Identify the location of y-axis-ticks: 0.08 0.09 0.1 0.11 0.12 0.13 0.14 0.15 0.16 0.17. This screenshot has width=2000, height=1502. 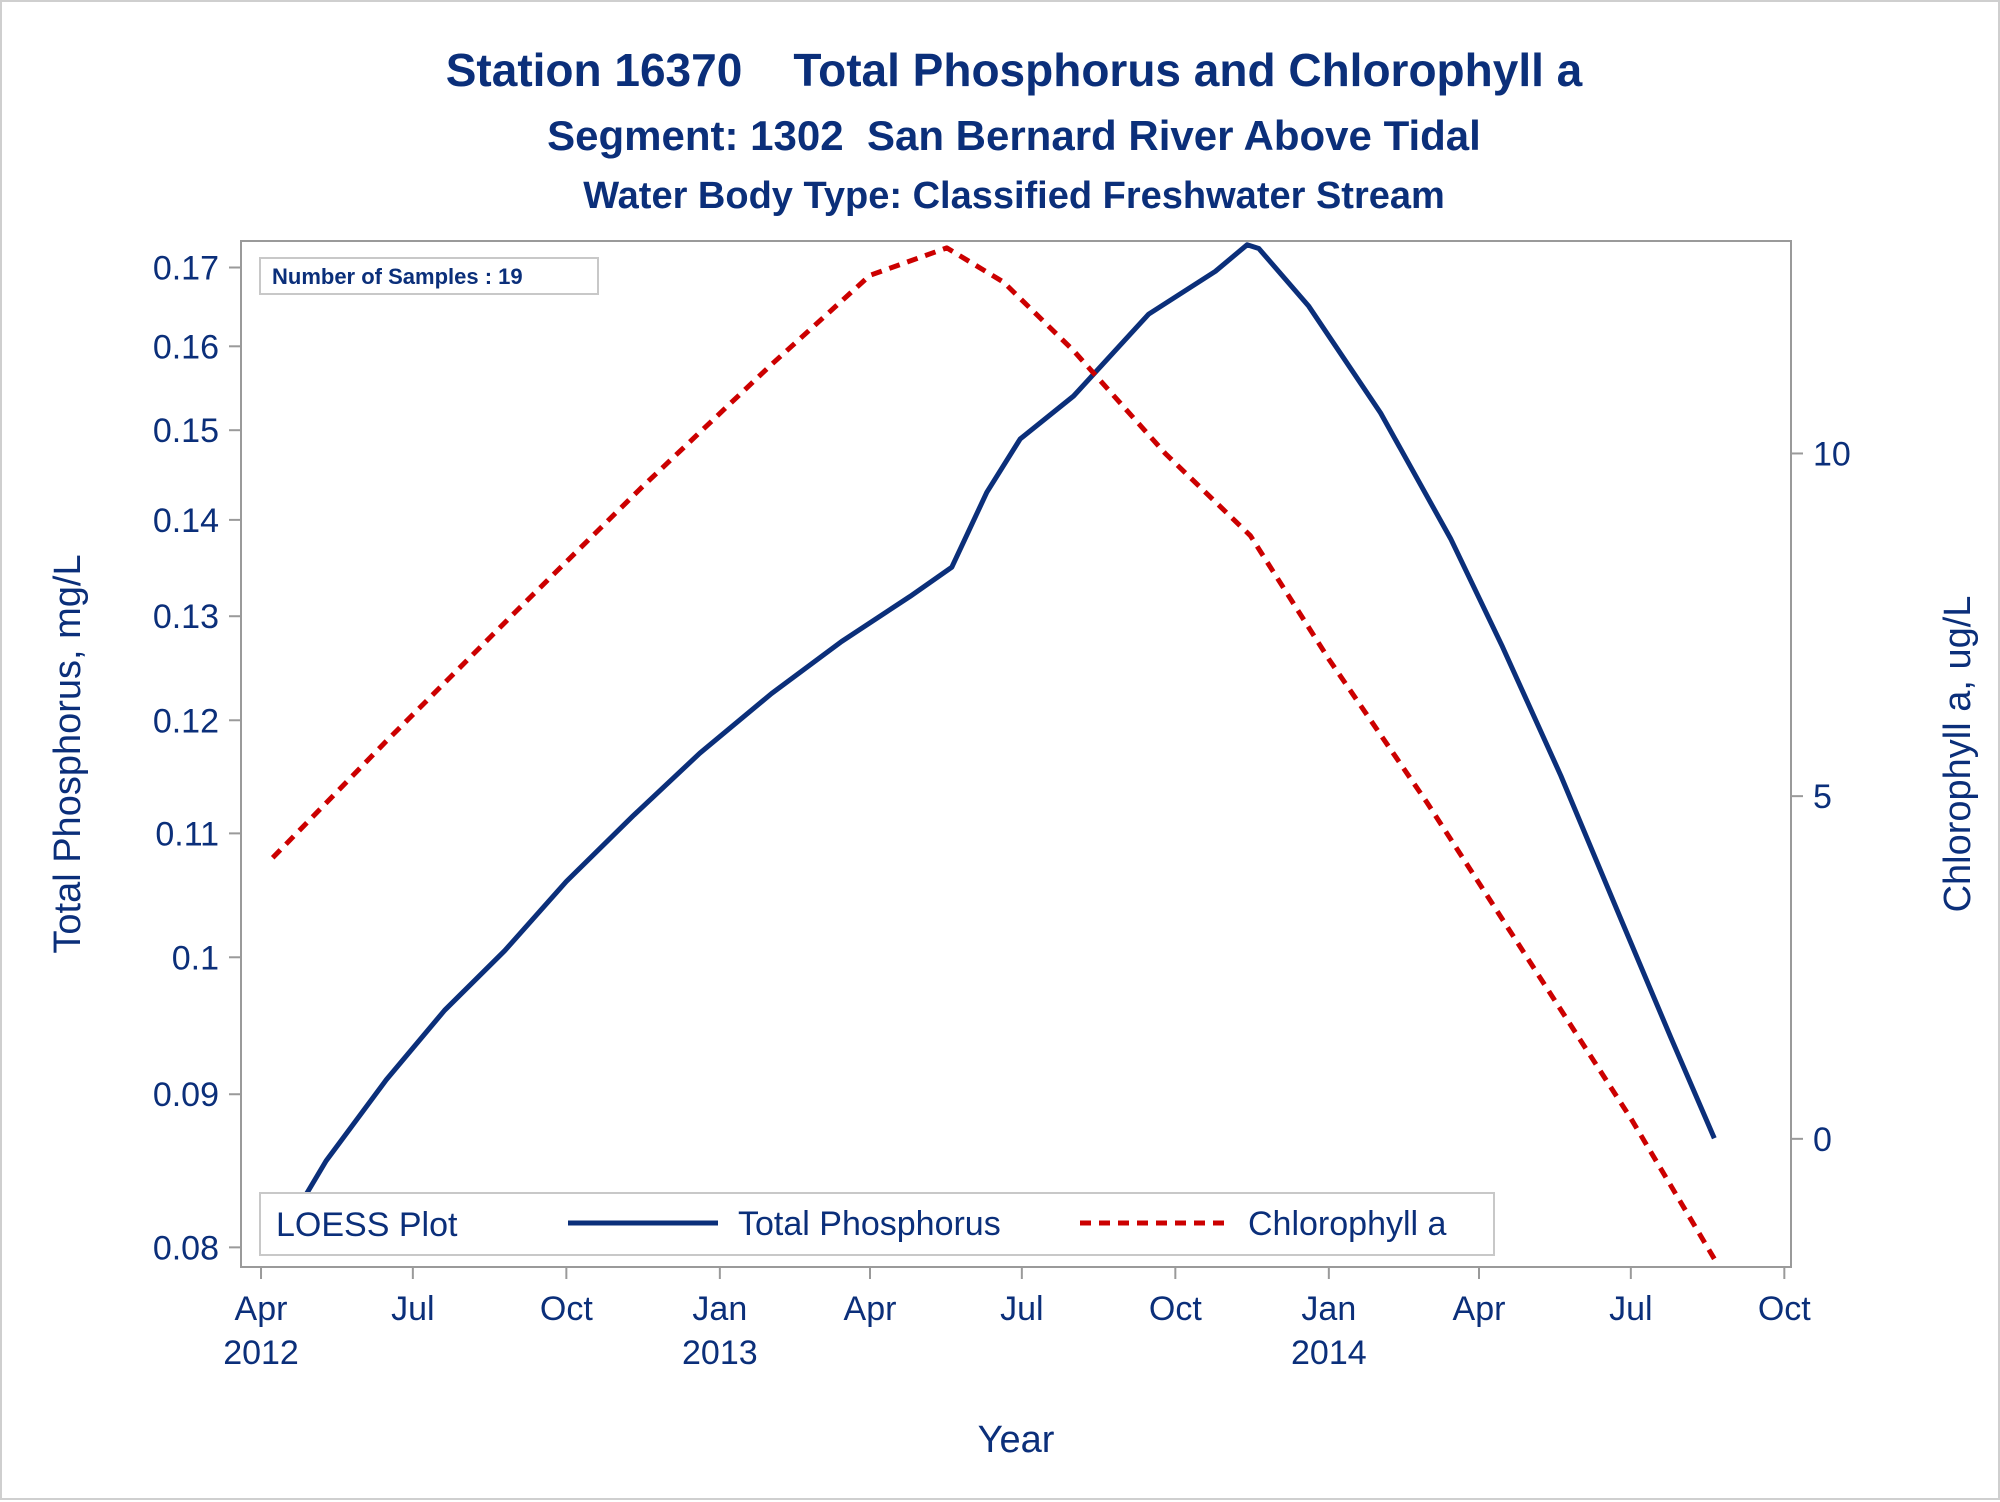
(197, 758).